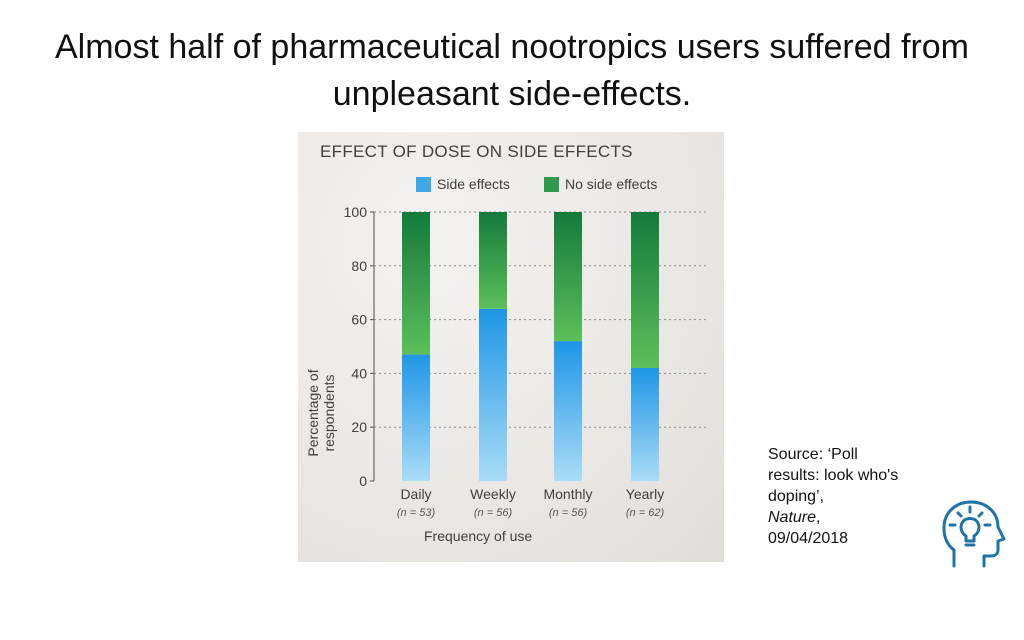 The width and height of the screenshot is (1024, 640). What do you see at coordinates (359, 266) in the screenshot?
I see `y-tick-label: 80` at bounding box center [359, 266].